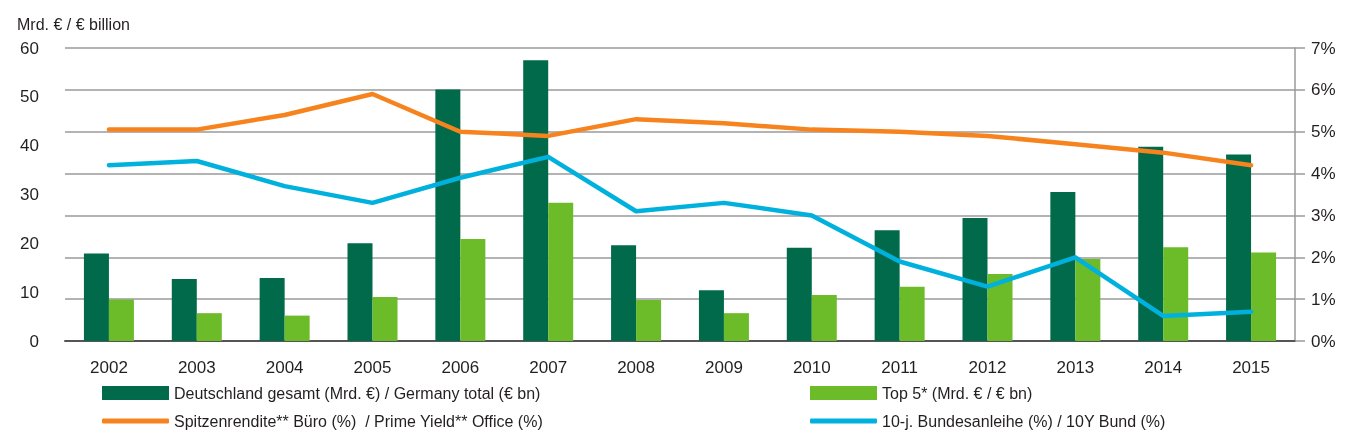 Image resolution: width=1357 pixels, height=436 pixels. I want to click on x-tick-label: 2006, so click(460, 367).